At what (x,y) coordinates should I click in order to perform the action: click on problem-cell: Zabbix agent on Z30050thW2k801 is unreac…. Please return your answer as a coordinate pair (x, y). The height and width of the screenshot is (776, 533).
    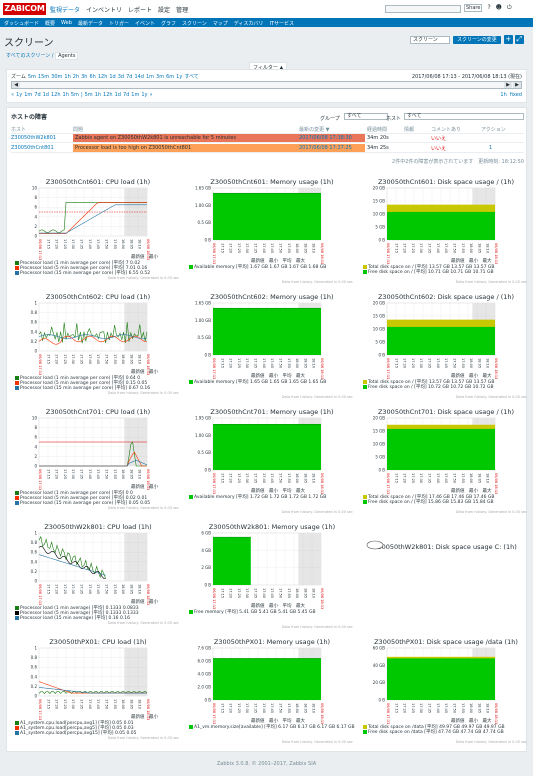
    Looking at the image, I should click on (185, 138).